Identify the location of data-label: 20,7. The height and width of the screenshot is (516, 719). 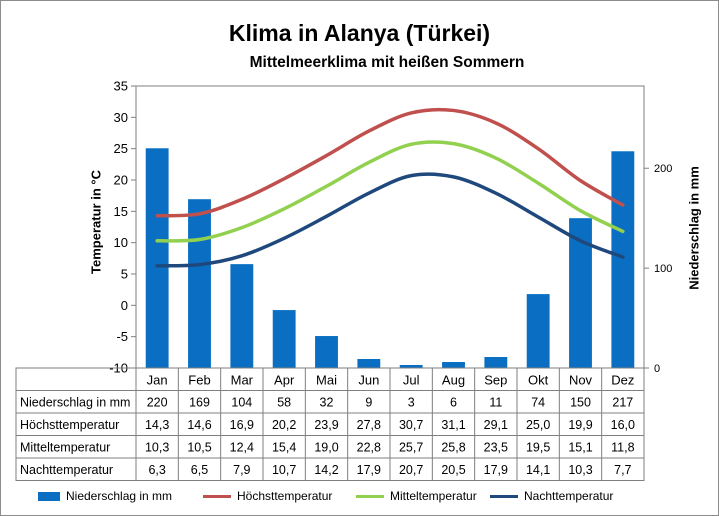
(411, 470).